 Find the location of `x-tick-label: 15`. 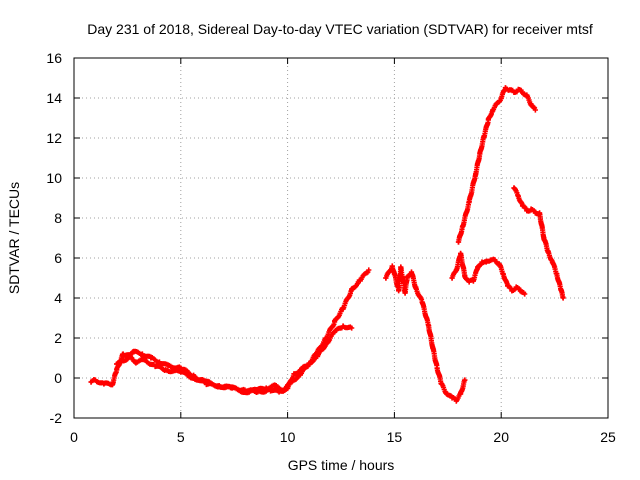

x-tick-label: 15 is located at coordinates (395, 437).